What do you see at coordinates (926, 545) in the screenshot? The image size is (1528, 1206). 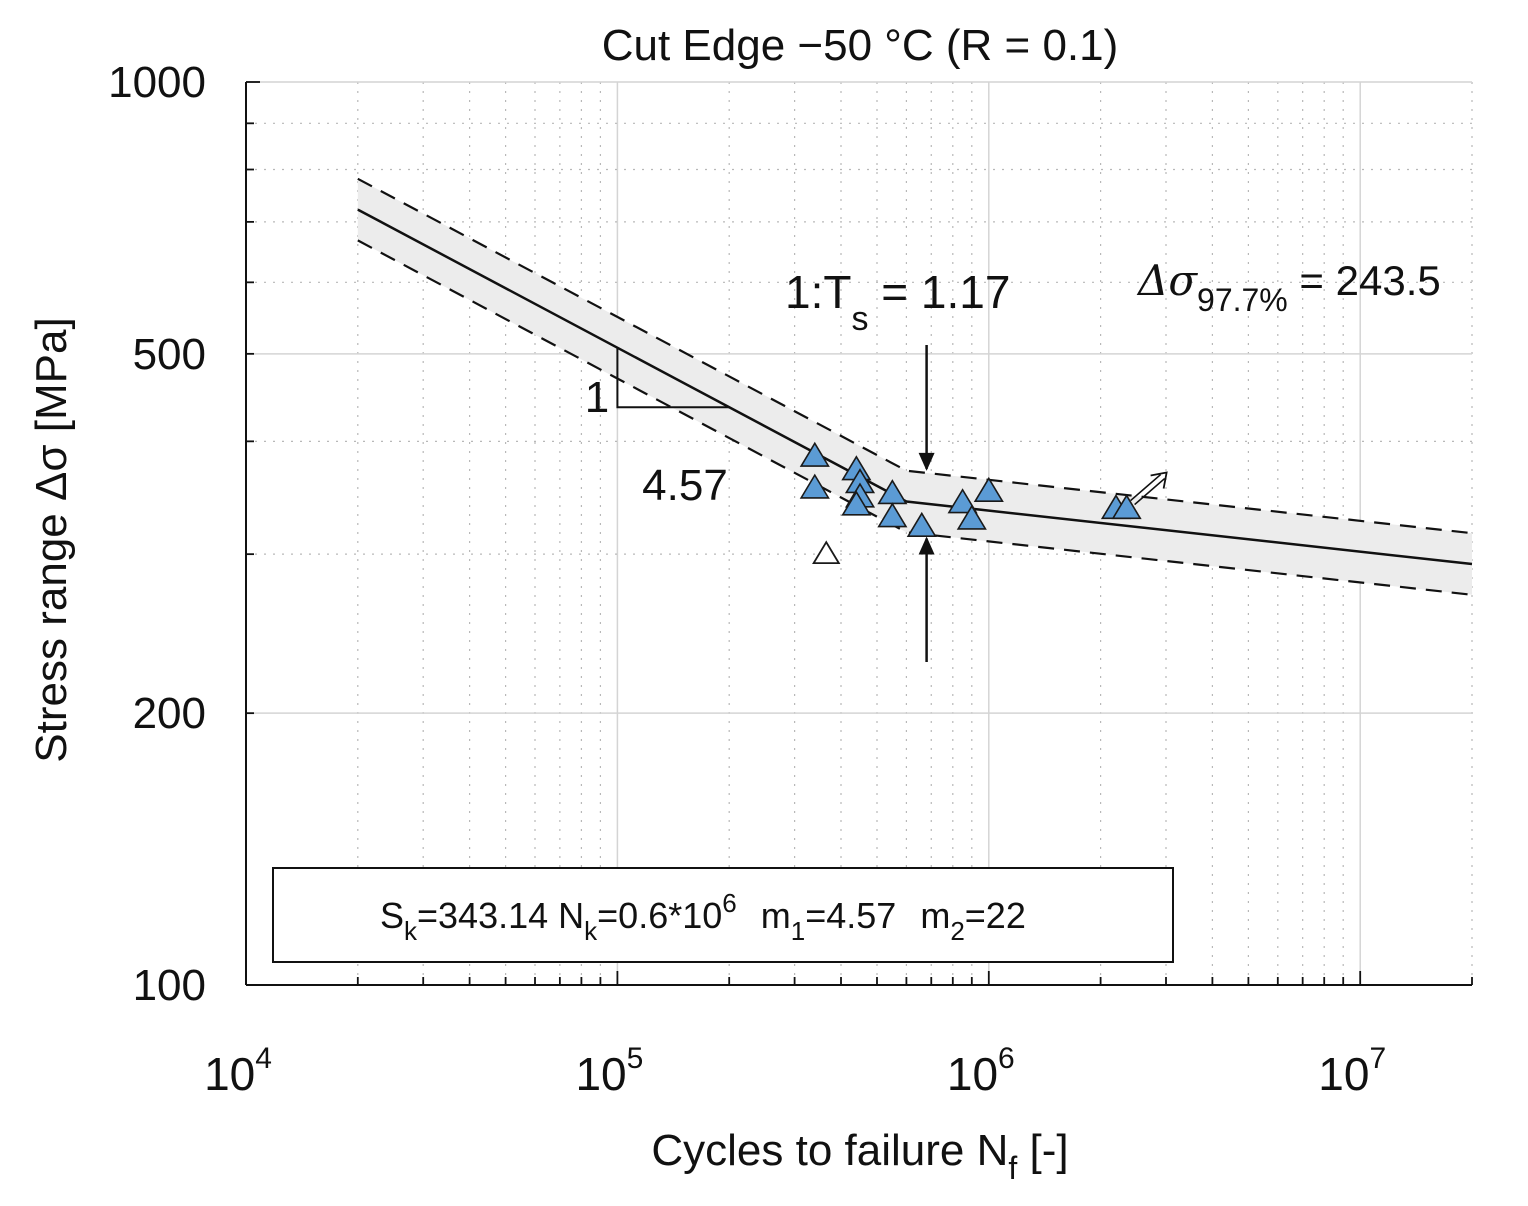 I see `lower-arrow-head` at bounding box center [926, 545].